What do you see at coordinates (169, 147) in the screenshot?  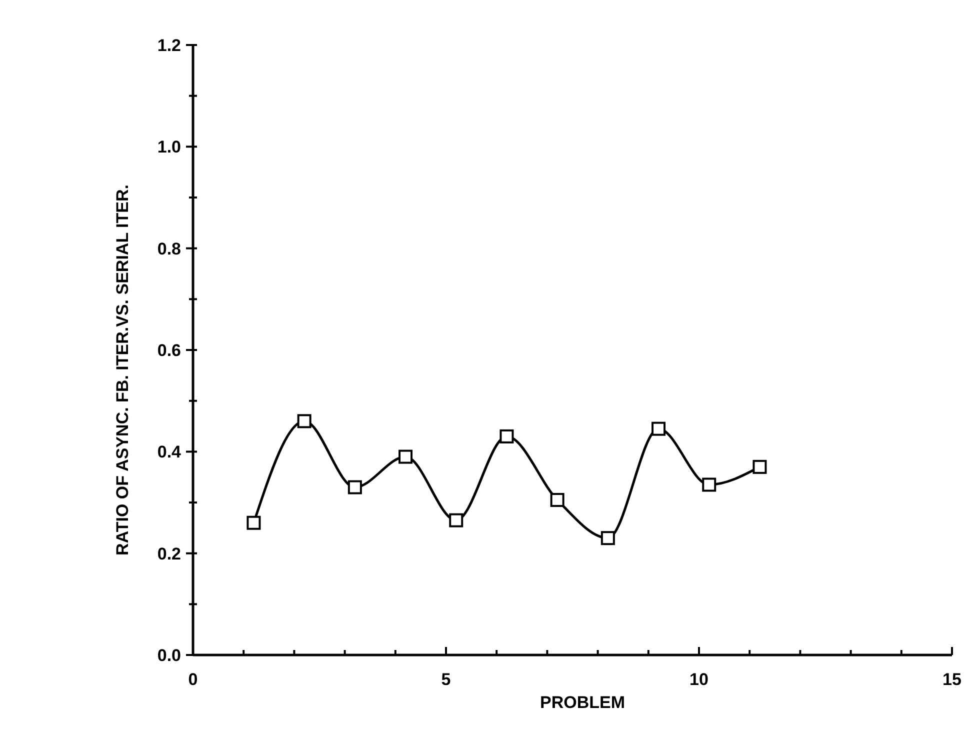 I see `y-tick-label: 1.0` at bounding box center [169, 147].